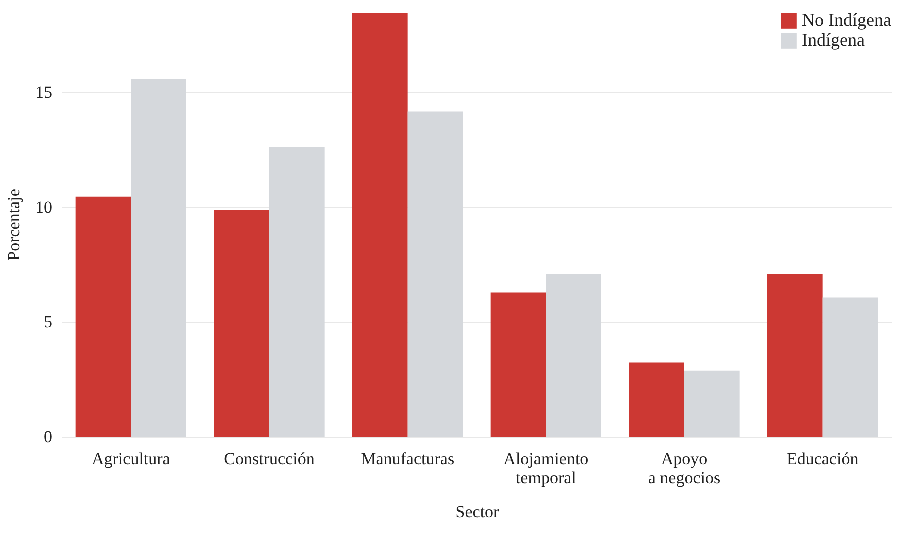 This screenshot has width=912, height=537. What do you see at coordinates (270, 459) in the screenshot?
I see `x-tick-label: Construcción` at bounding box center [270, 459].